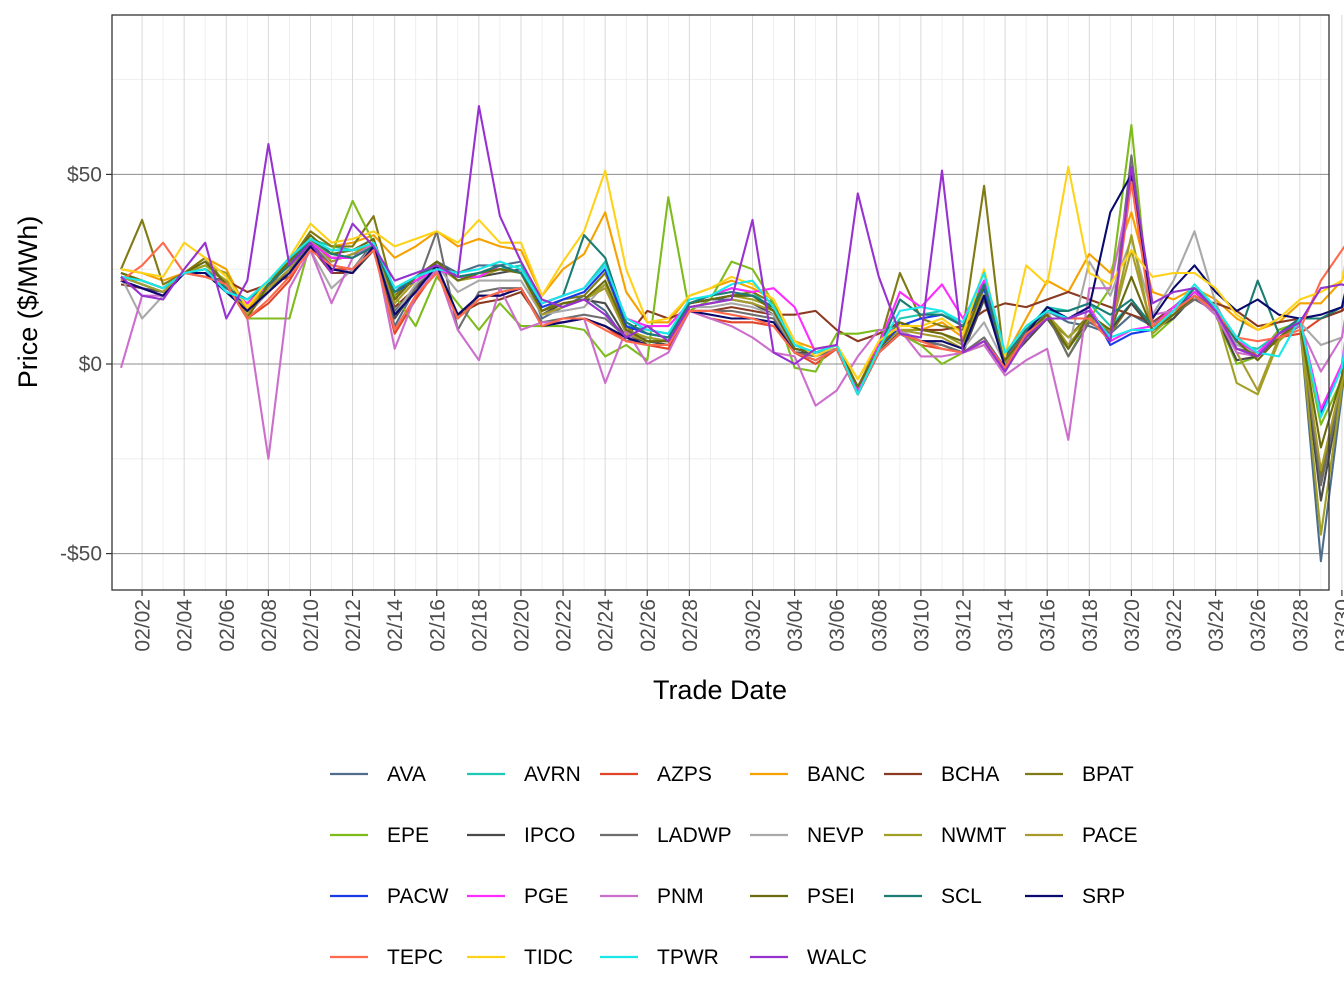 This screenshot has width=1344, height=1008. Describe the element at coordinates (28, 302) in the screenshot. I see `y-axis-title: Price ($/MWh)` at that location.